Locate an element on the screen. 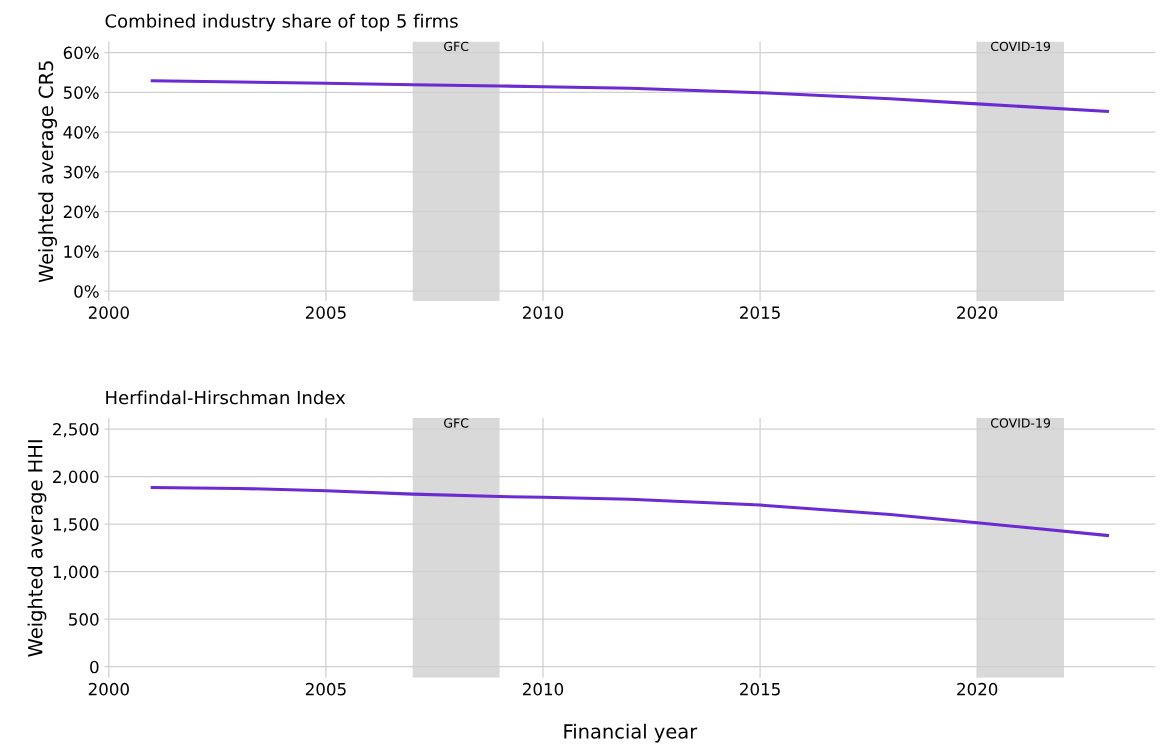 This screenshot has width=1161, height=753. y-tick-label: 60% is located at coordinates (81, 53).